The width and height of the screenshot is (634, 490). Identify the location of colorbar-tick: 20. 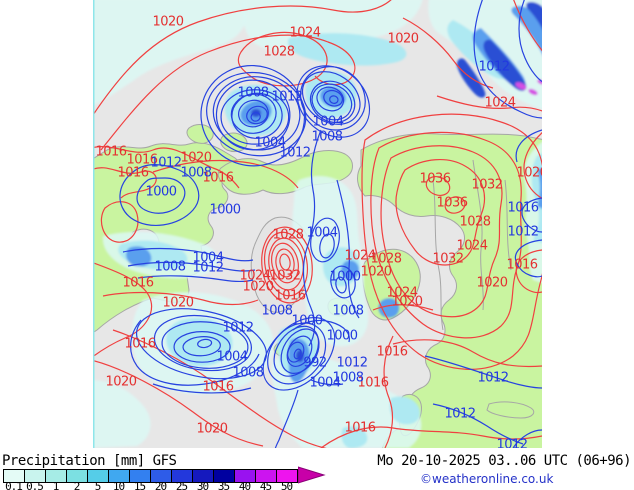
(160, 485).